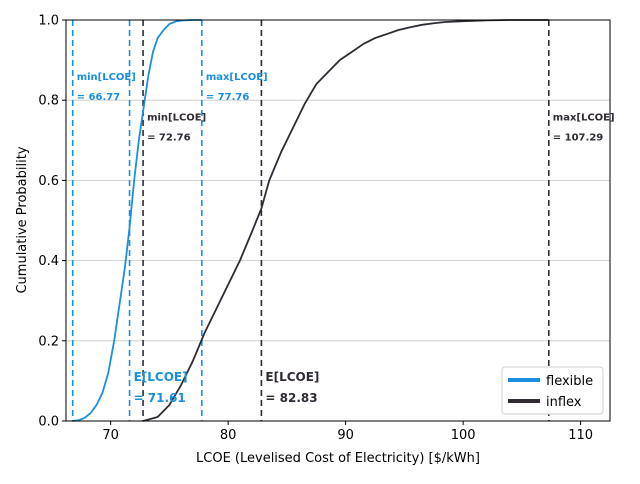 Image resolution: width=640 pixels, height=484 pixels. What do you see at coordinates (99, 97) in the screenshot?
I see `vline-label-flexible-0-value: = 66.77` at bounding box center [99, 97].